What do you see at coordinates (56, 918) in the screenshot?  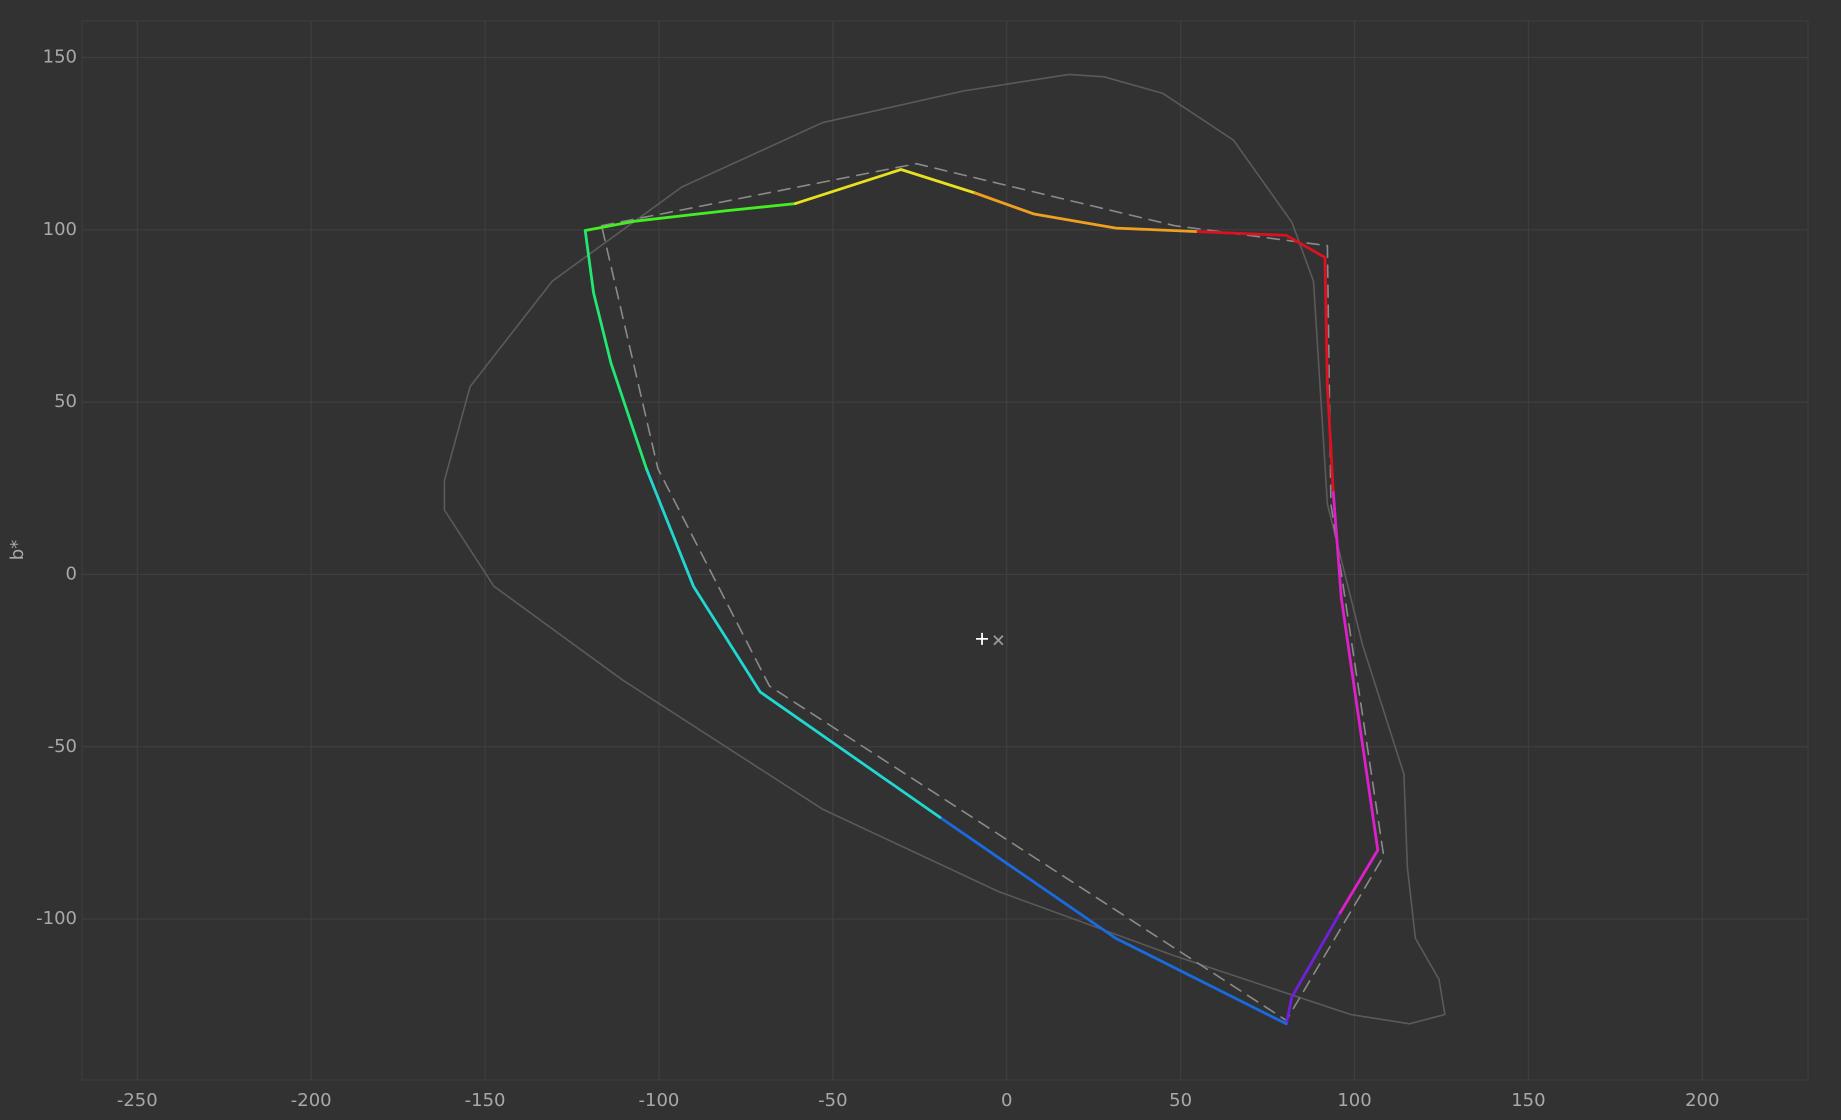 I see `y-tick-label: -100` at bounding box center [56, 918].